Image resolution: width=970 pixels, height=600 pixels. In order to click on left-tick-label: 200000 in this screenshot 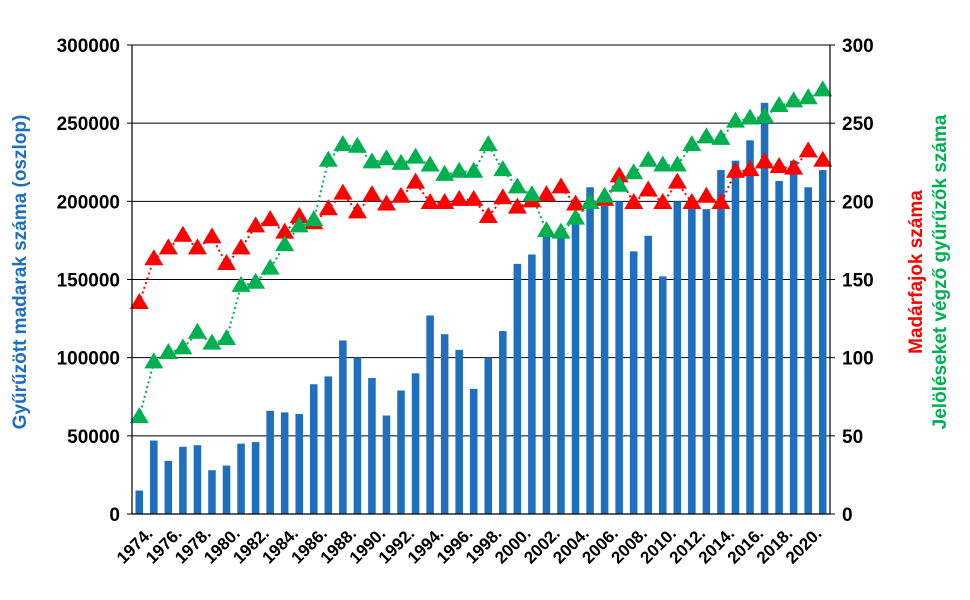, I will do `click(88, 202)`.